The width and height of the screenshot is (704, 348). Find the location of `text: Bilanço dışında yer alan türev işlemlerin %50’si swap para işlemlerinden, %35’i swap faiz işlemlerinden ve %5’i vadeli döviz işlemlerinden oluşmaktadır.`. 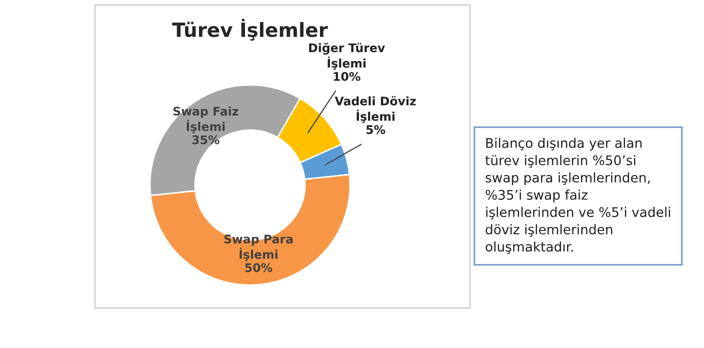

text: Bilanço dışında yer alan türev işlemlerin %50’si swap para işlemlerinden, %35’i swap faiz işlemlerinden ve %5’i vadeli döviz işlemlerinden oluşmaktadır. is located at coordinates (577, 196).